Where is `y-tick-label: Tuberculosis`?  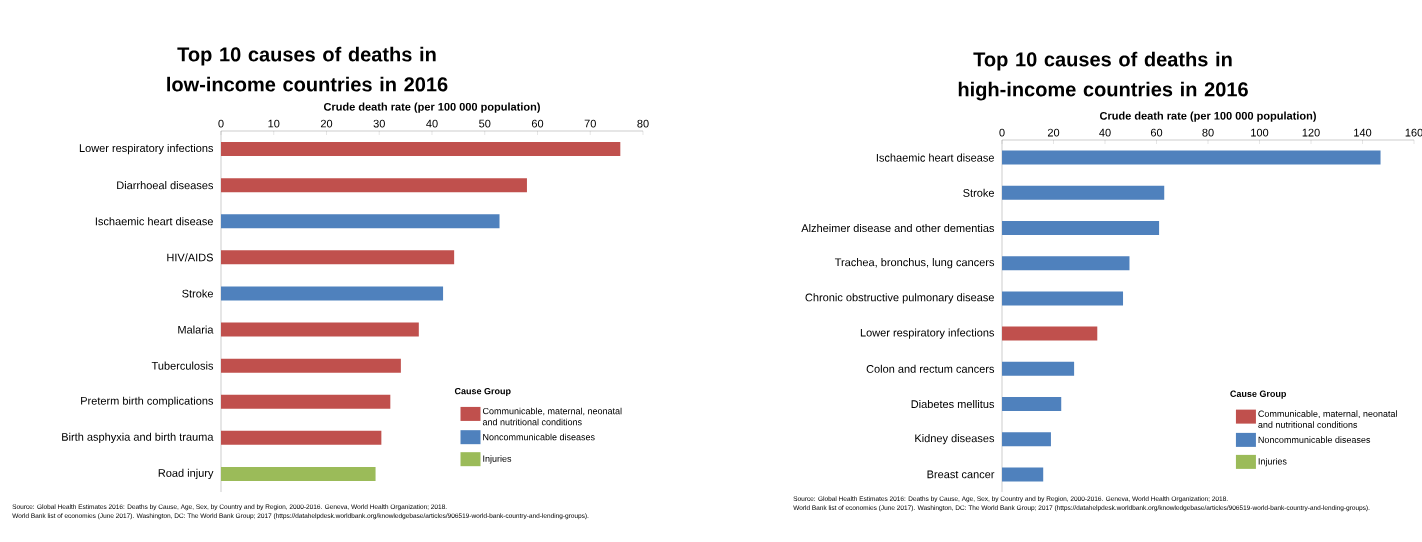 y-tick-label: Tuberculosis is located at coordinates (182, 365).